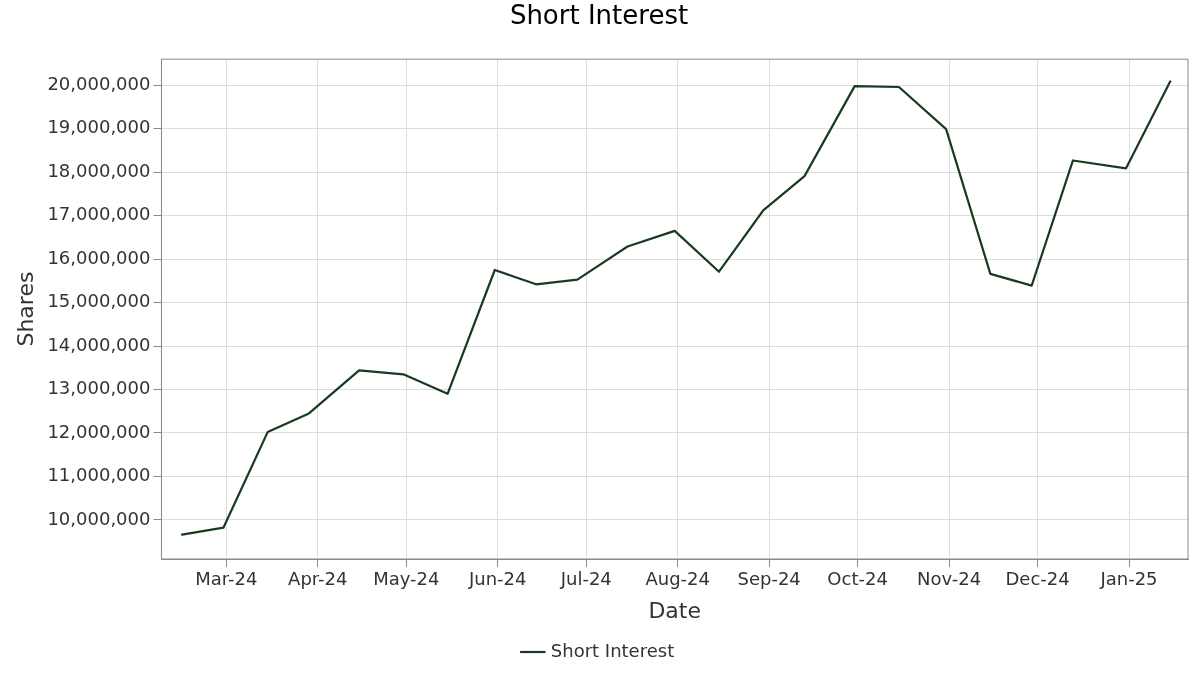  I want to click on x-tick-label: May-24, so click(406, 579).